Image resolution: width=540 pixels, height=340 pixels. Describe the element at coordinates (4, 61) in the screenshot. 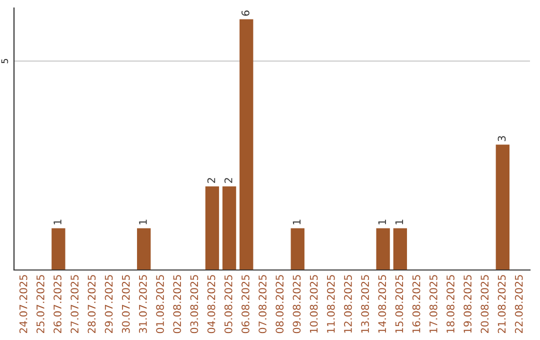

I see `y-tick-label: 5` at that location.